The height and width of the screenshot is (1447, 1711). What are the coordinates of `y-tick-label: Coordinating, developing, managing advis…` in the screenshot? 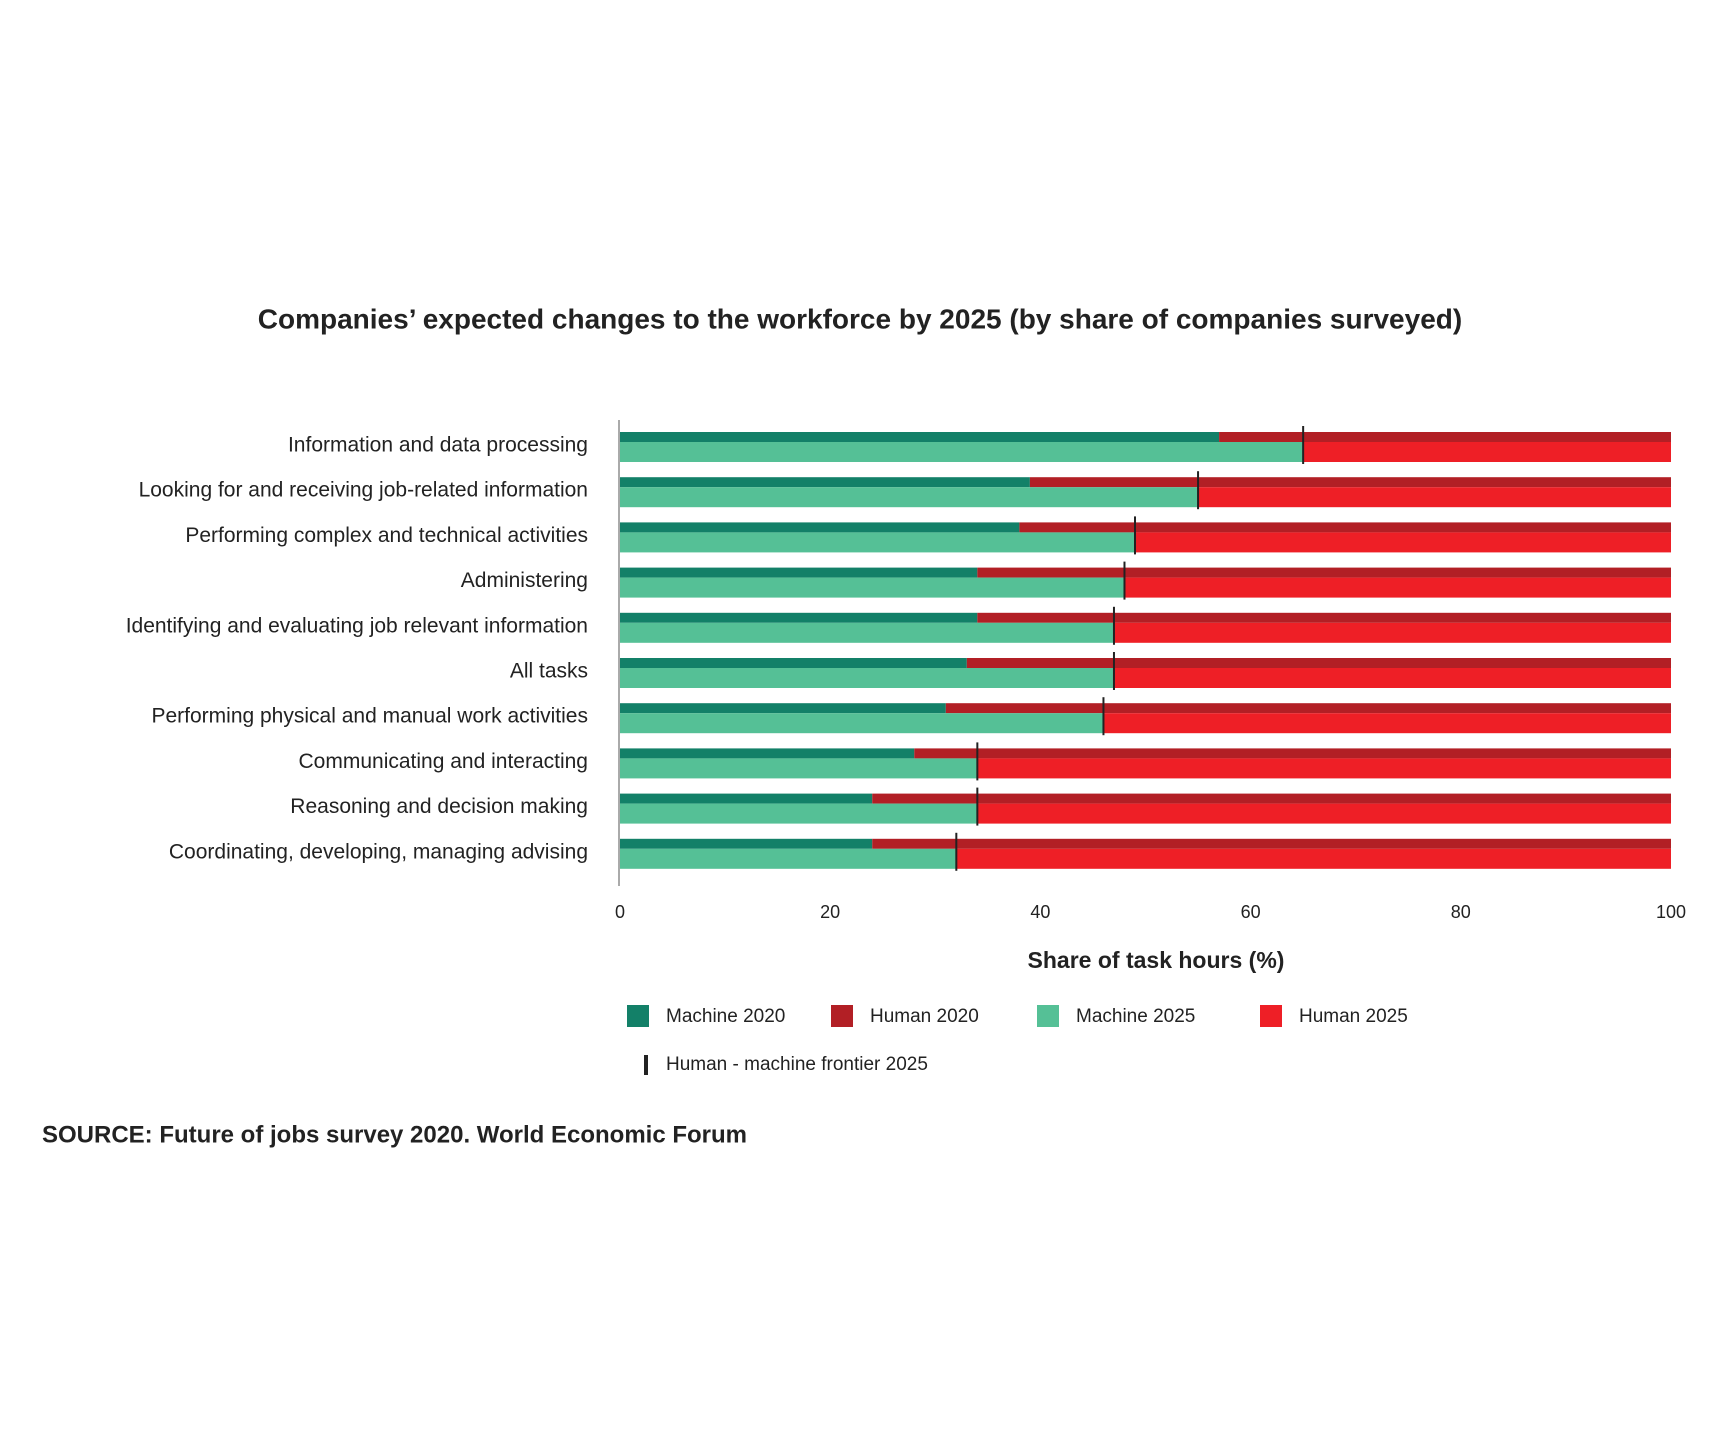 It's located at (378, 851).